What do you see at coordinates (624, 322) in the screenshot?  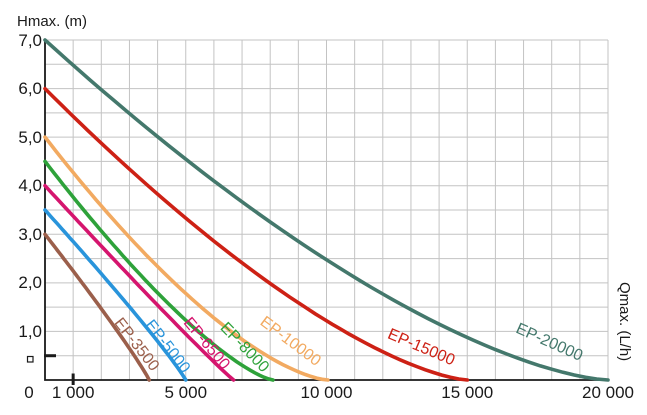 I see `x-axis-title: Qmax. (L/h)` at bounding box center [624, 322].